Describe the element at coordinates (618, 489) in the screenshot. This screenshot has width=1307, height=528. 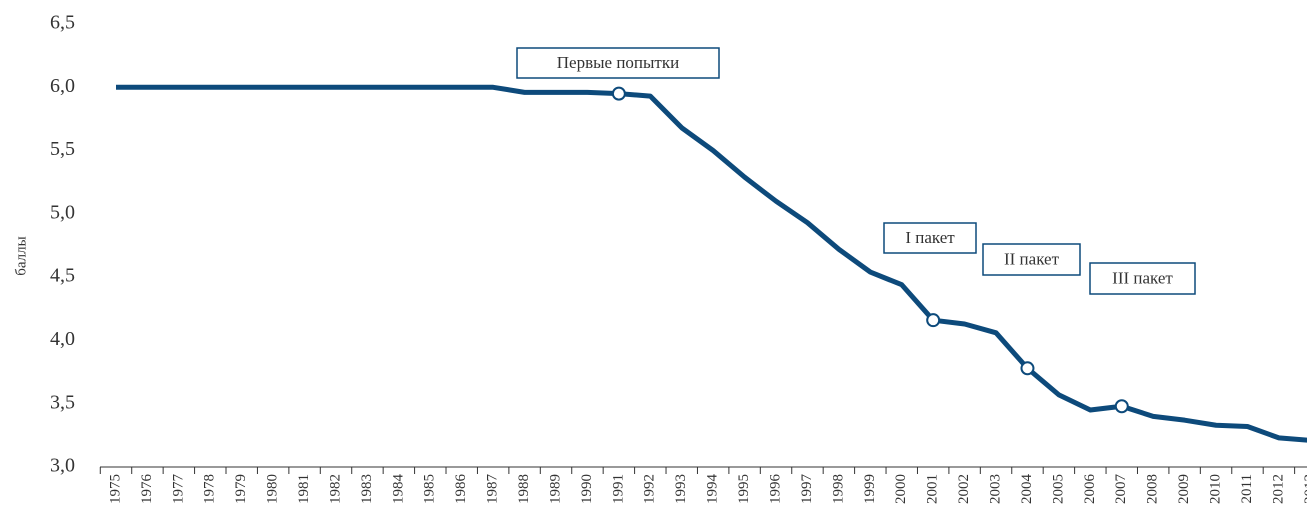
I see `x-tick-label: 1991` at that location.